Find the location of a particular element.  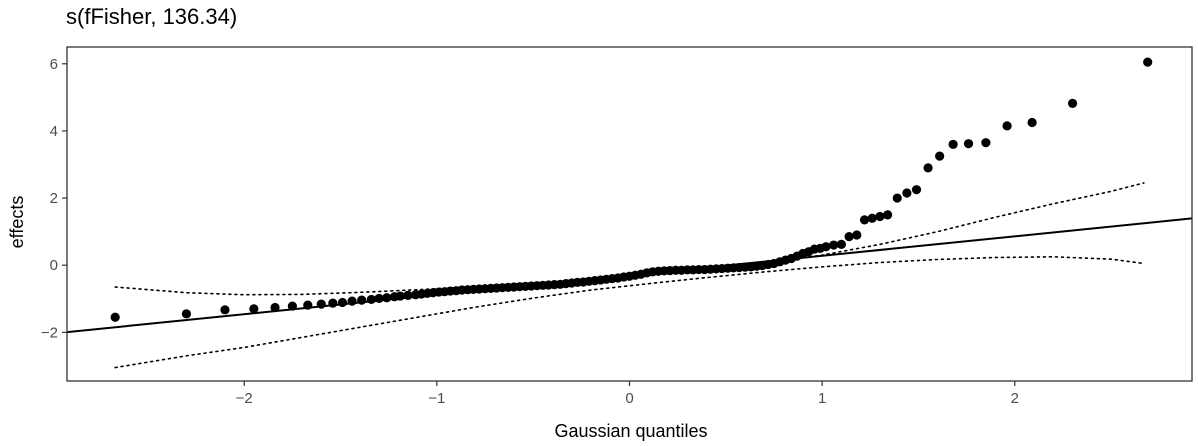

y-axis: −2 0 2 4 6 is located at coordinates (54, 198).